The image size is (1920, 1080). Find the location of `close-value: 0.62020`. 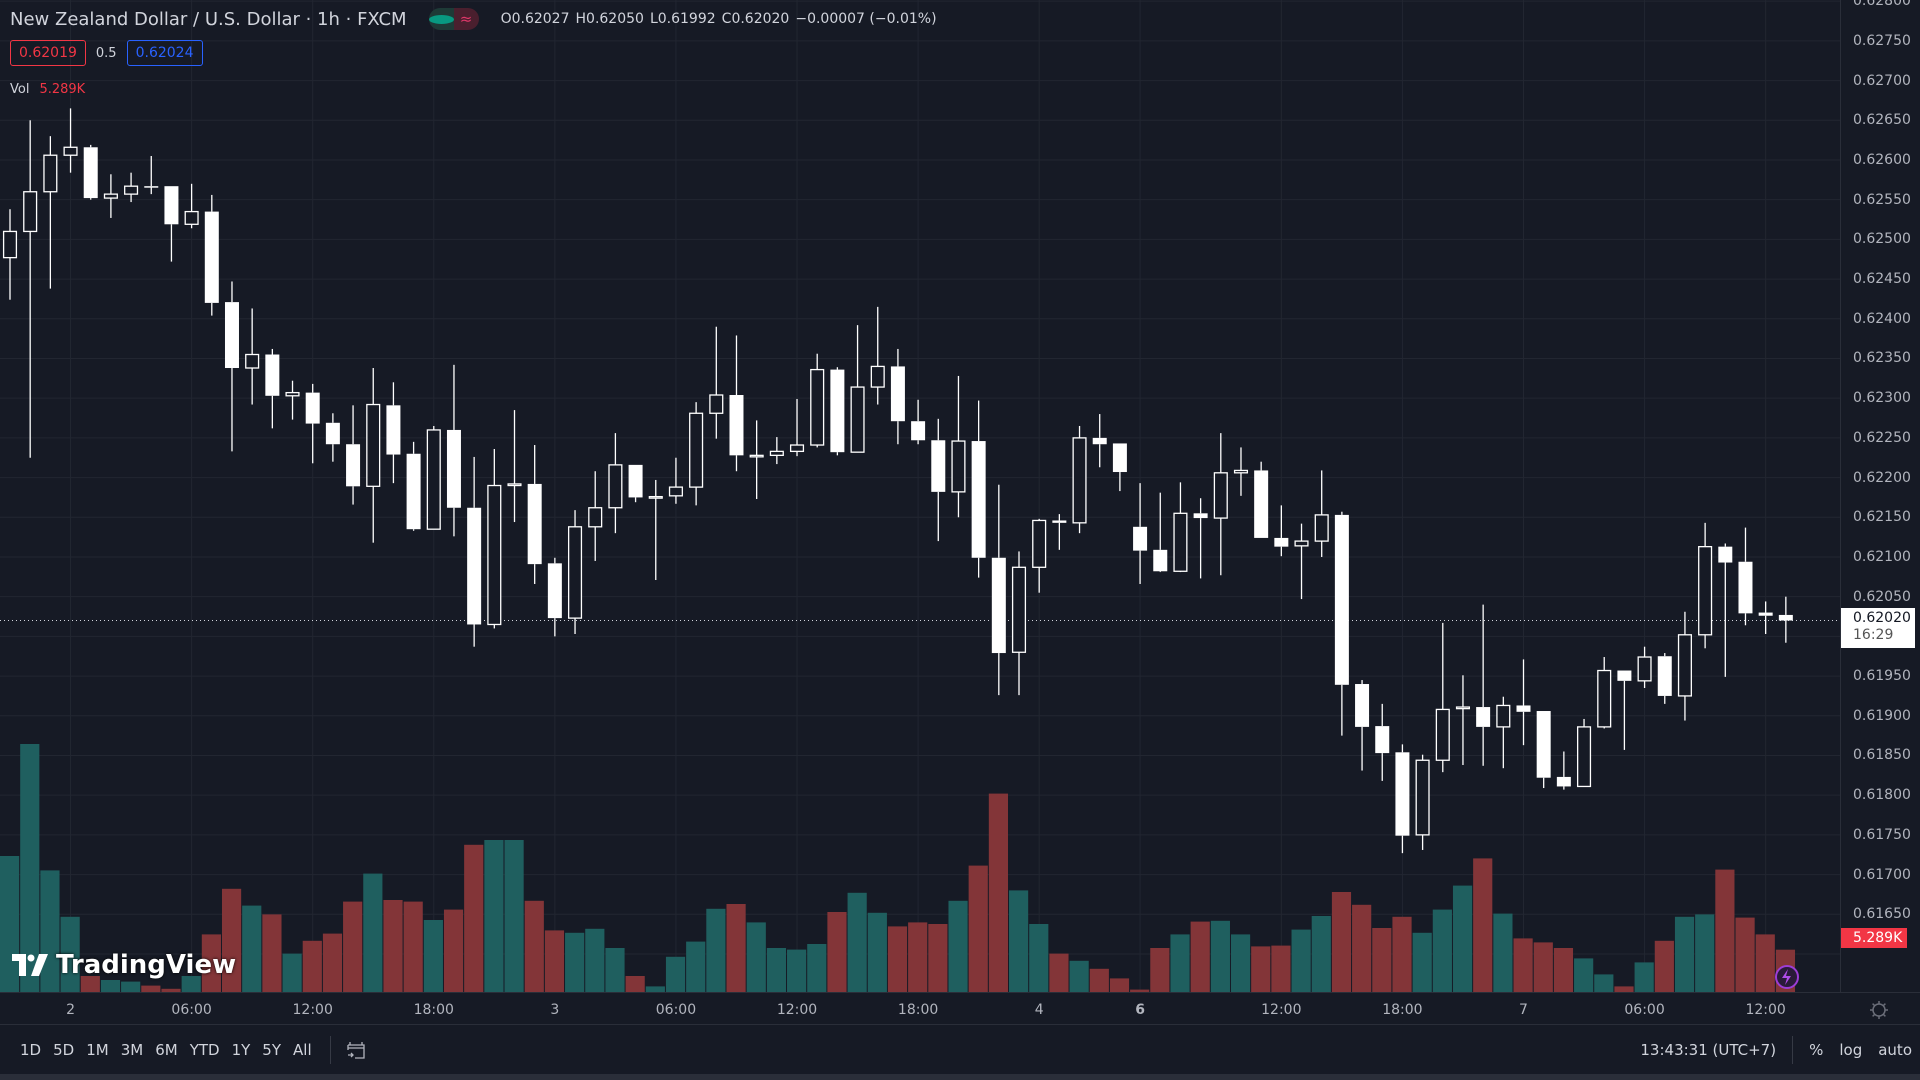

close-value: 0.62020 is located at coordinates (760, 19).